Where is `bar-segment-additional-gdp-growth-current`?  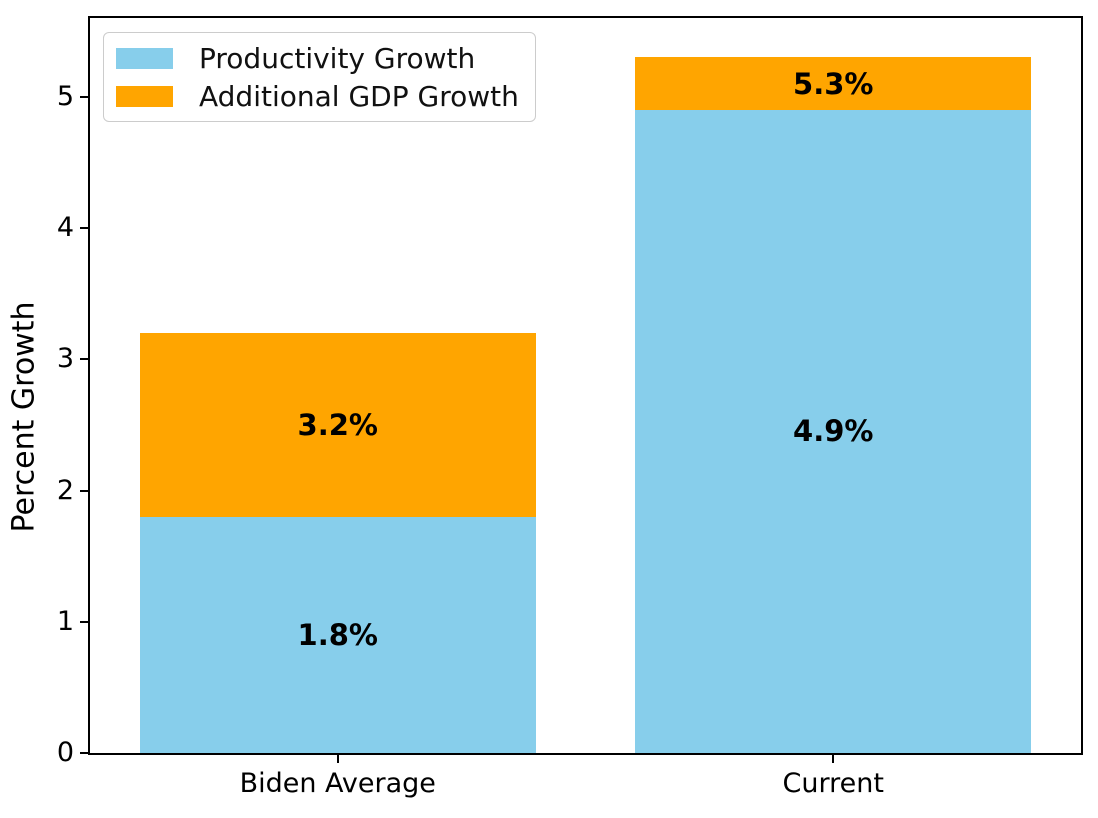
bar-segment-additional-gdp-growth-current is located at coordinates (833, 83).